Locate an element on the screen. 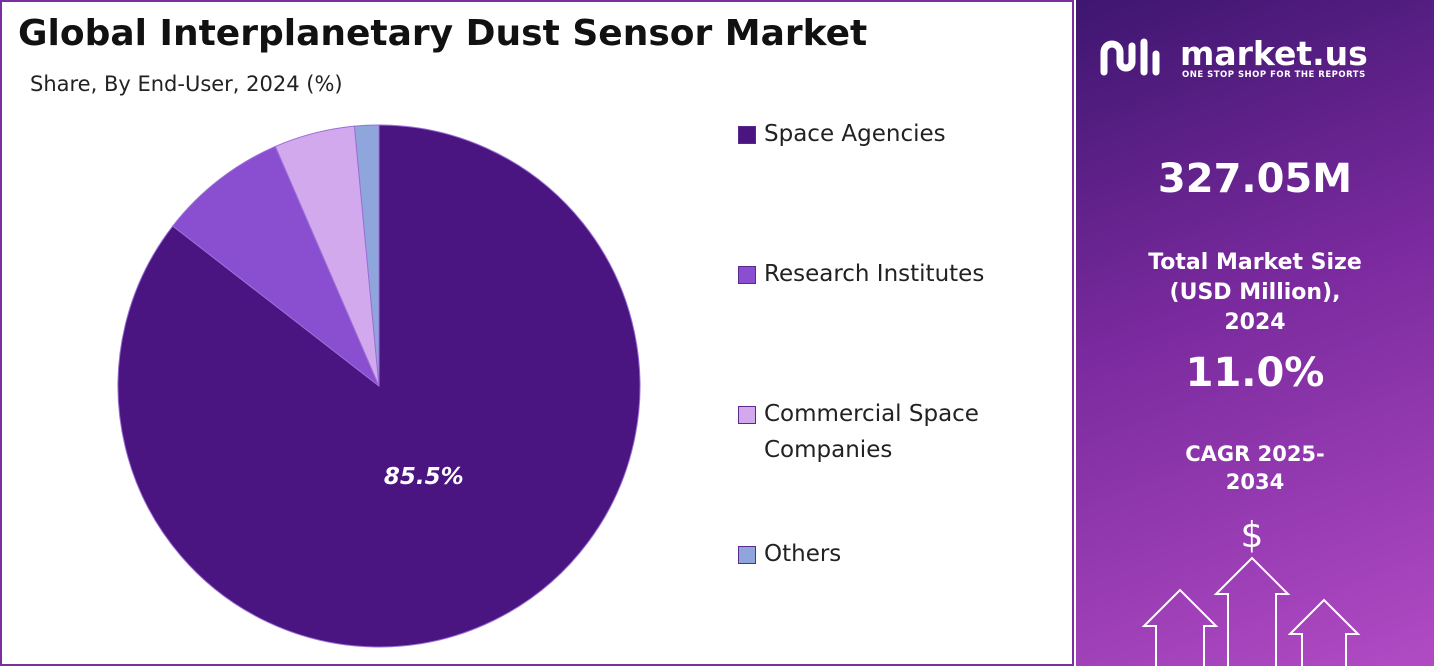 This screenshot has width=1434, height=666. market-size: 327.05M is located at coordinates (1255, 179).